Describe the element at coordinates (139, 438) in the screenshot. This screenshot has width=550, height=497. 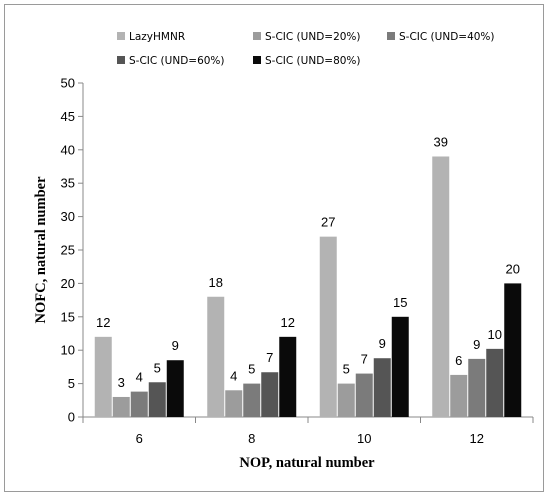
I see `x-tick-label: 6` at that location.